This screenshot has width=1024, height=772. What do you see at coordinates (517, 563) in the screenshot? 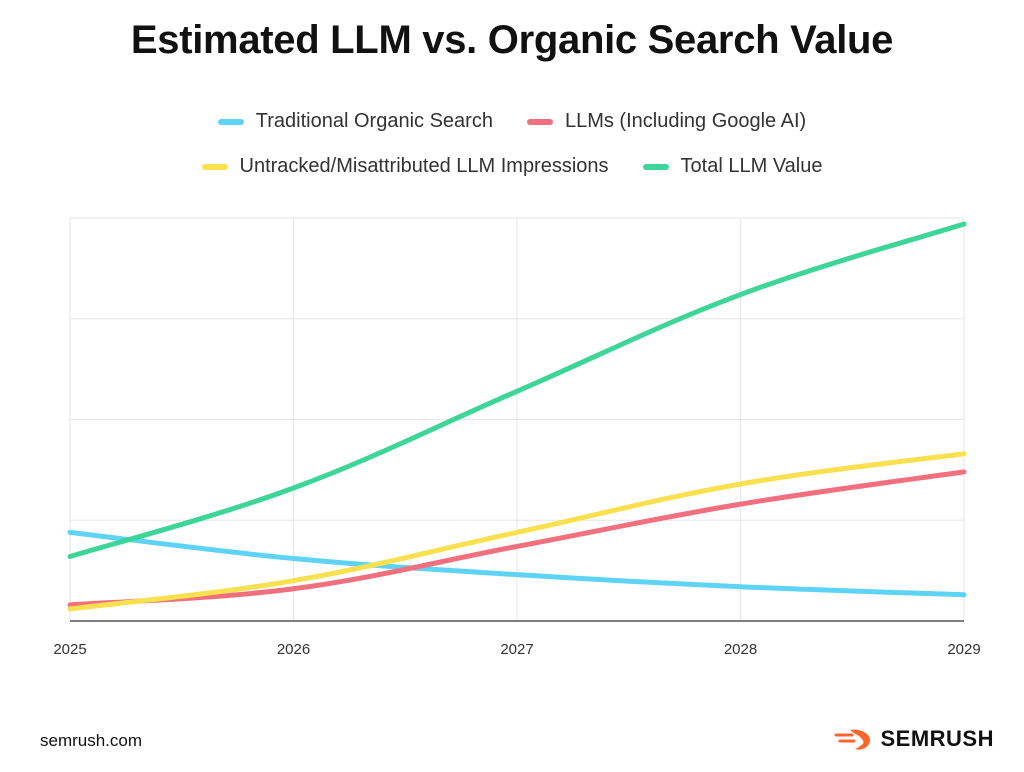
I see `series-line-traditional-organic-search` at bounding box center [517, 563].